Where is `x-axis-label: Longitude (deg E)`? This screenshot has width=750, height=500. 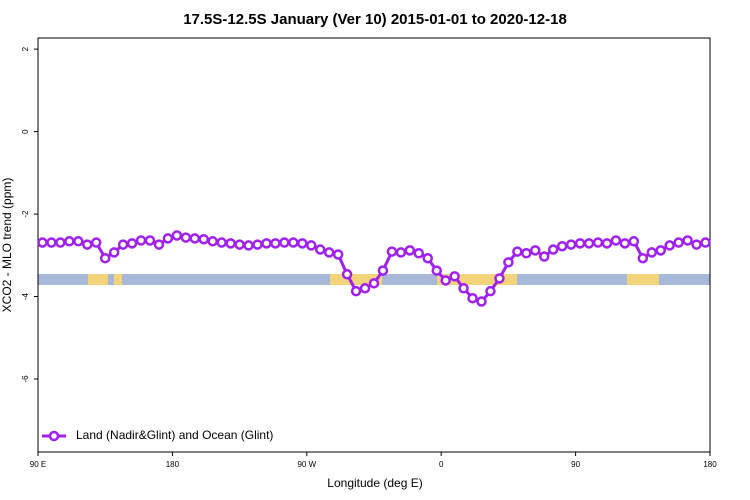
x-axis-label: Longitude (deg E) is located at coordinates (374, 483).